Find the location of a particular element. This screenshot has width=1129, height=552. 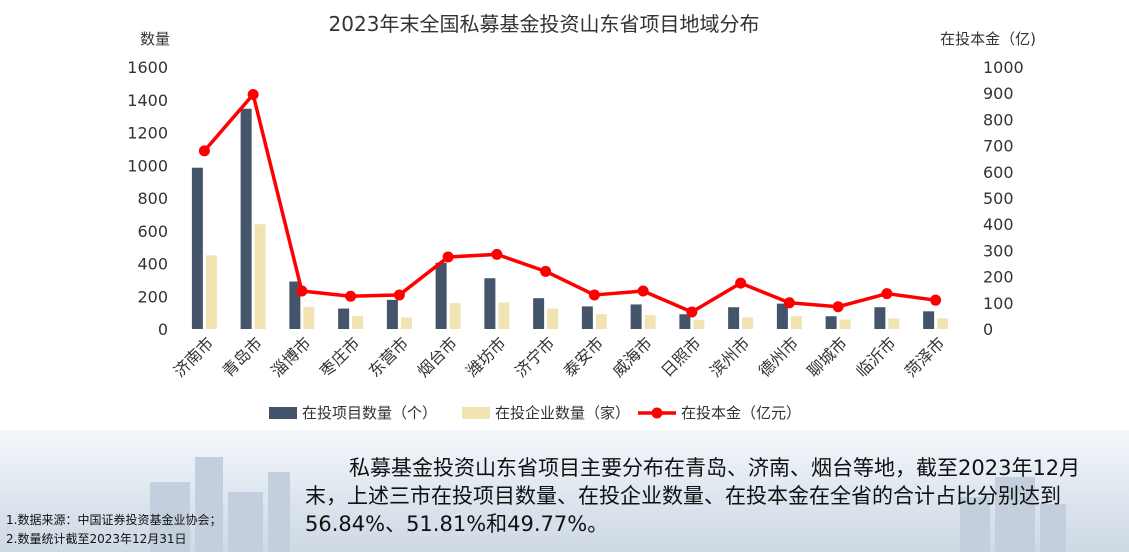

legend-swatch-principal-marker is located at coordinates (657, 413).